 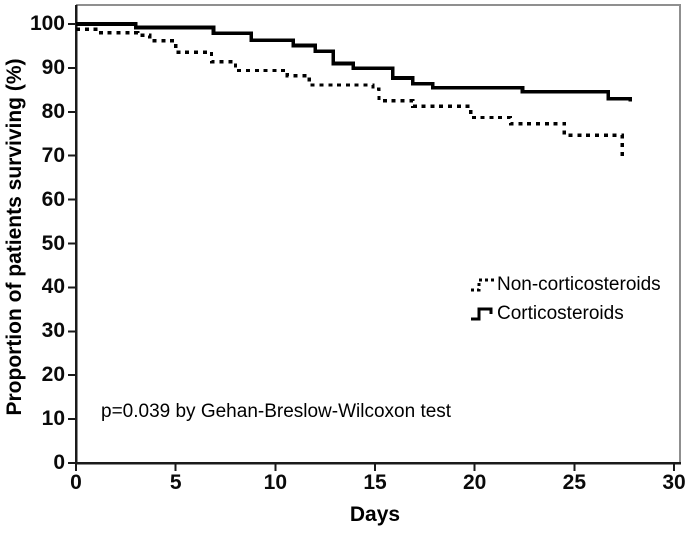 What do you see at coordinates (474, 482) in the screenshot?
I see `x-tick-label: 20` at bounding box center [474, 482].